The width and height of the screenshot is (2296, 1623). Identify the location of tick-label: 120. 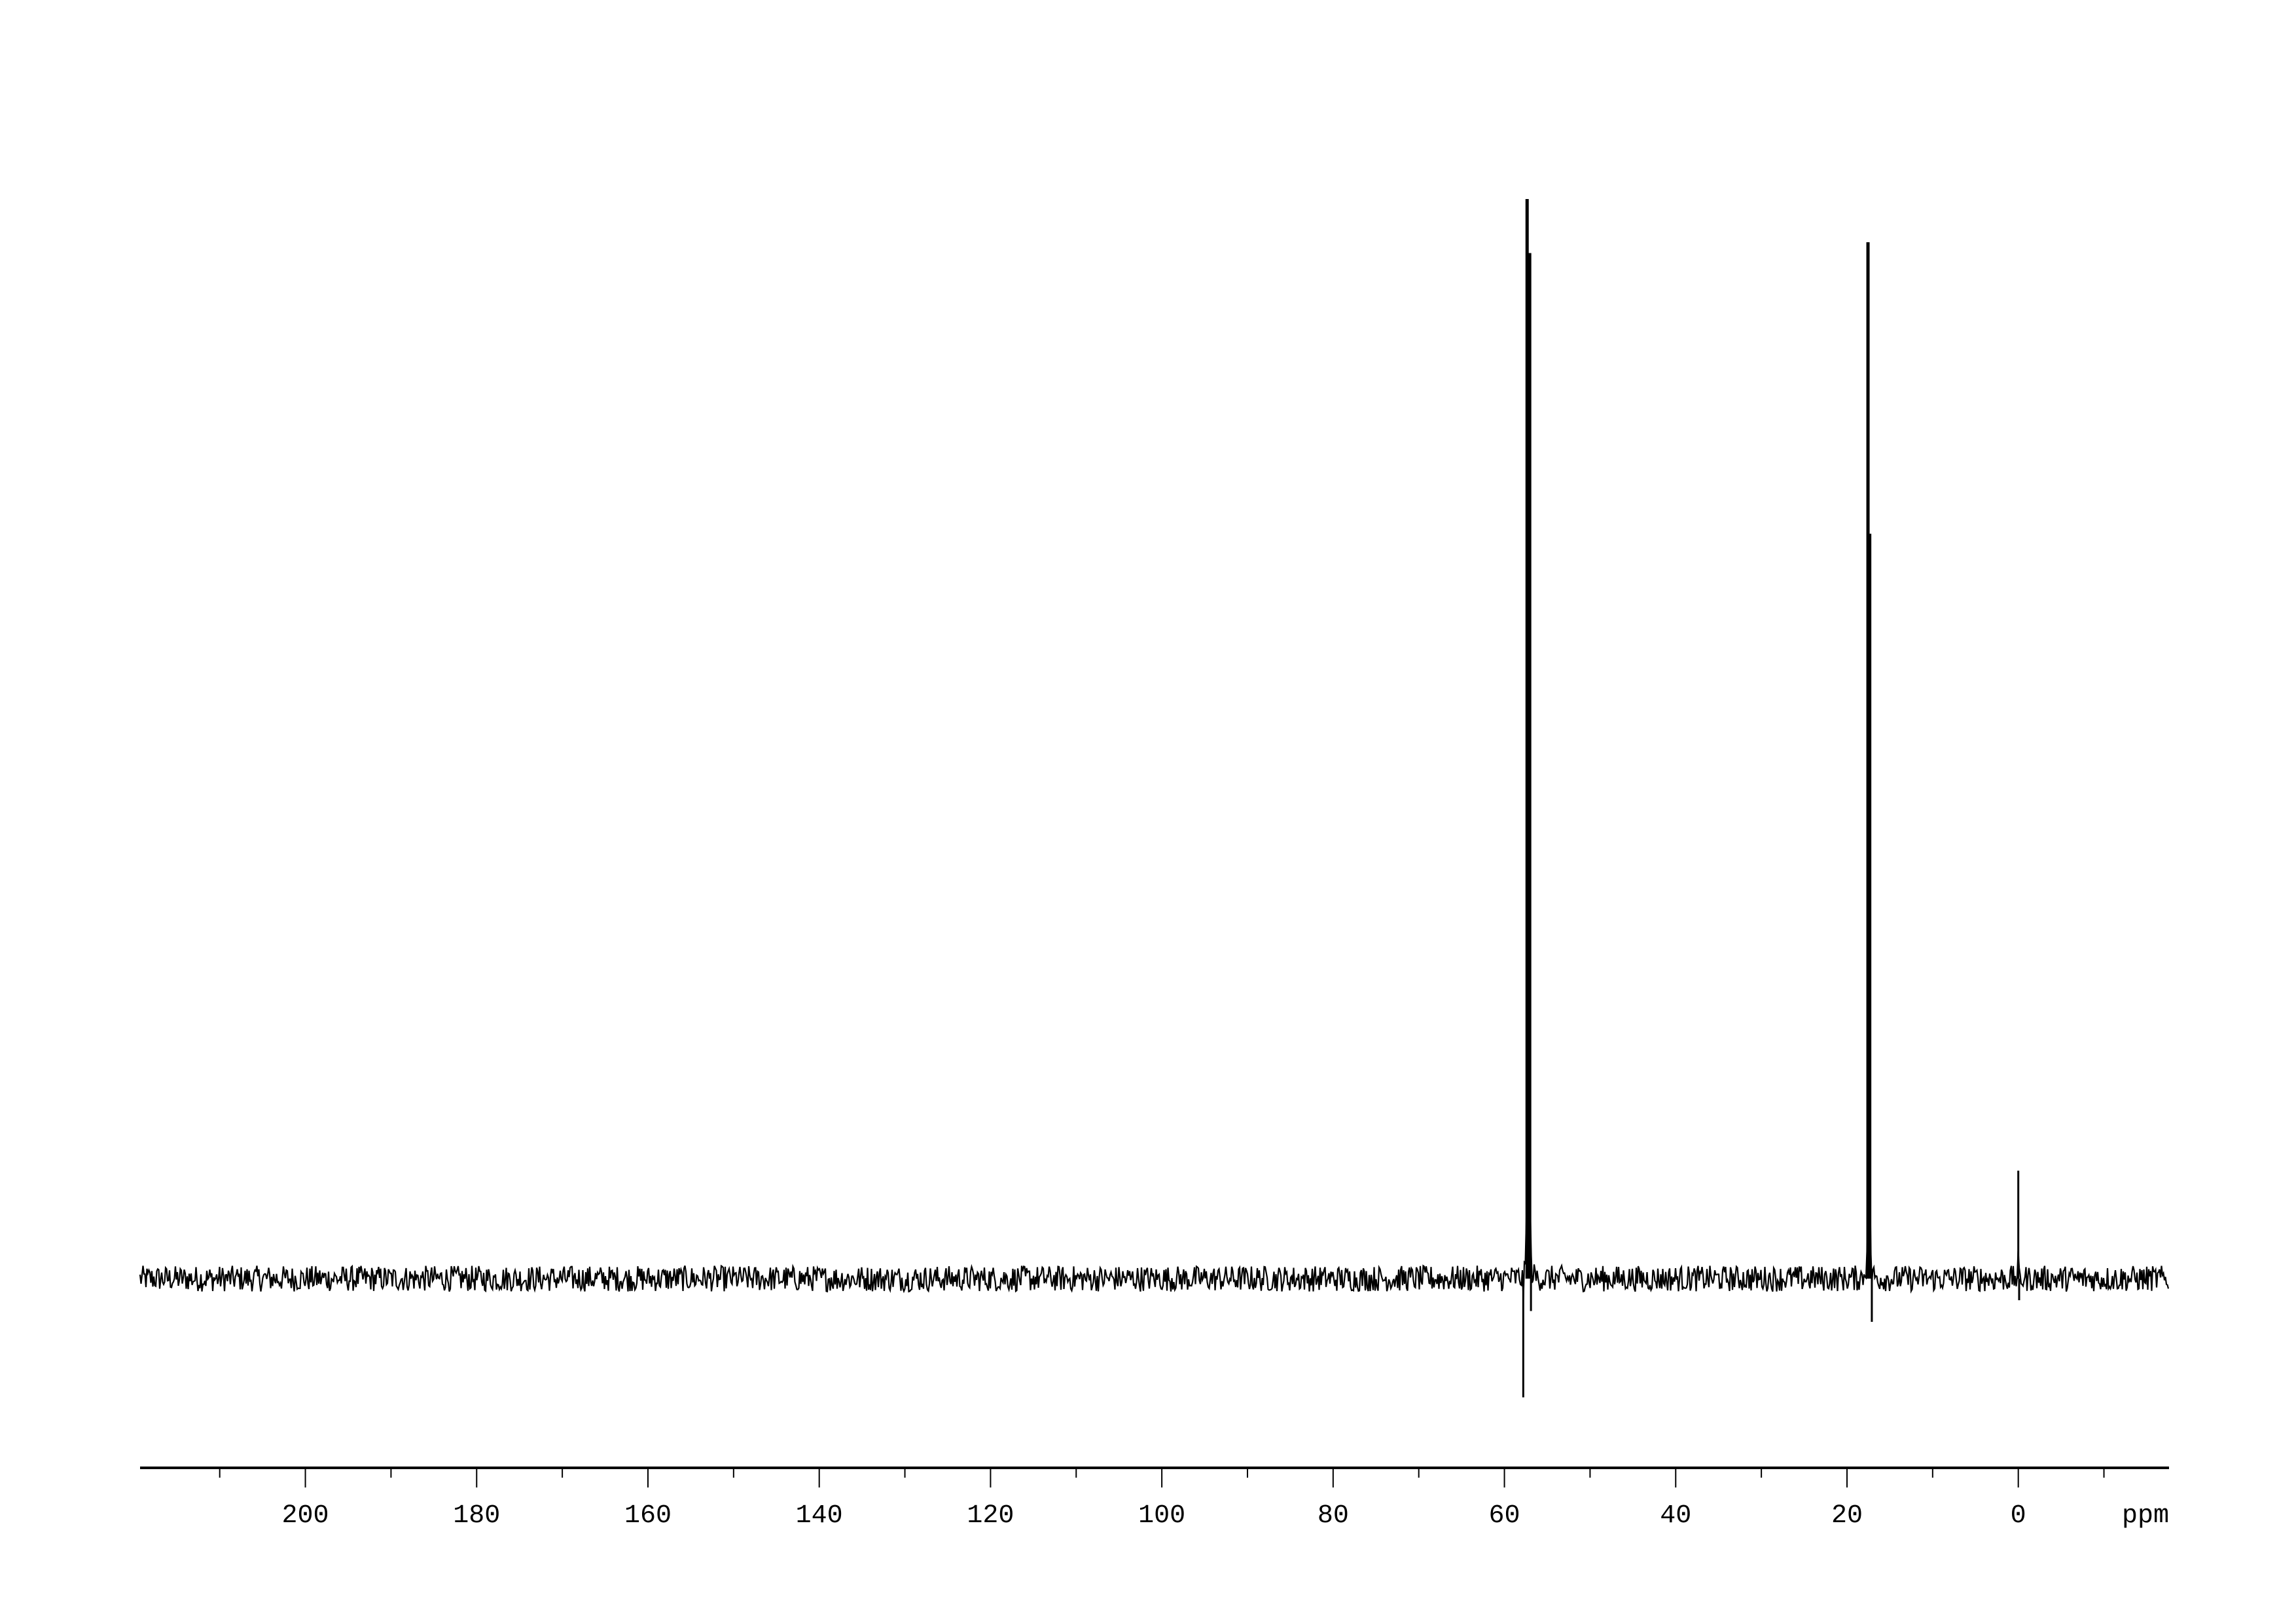
(990, 1516).